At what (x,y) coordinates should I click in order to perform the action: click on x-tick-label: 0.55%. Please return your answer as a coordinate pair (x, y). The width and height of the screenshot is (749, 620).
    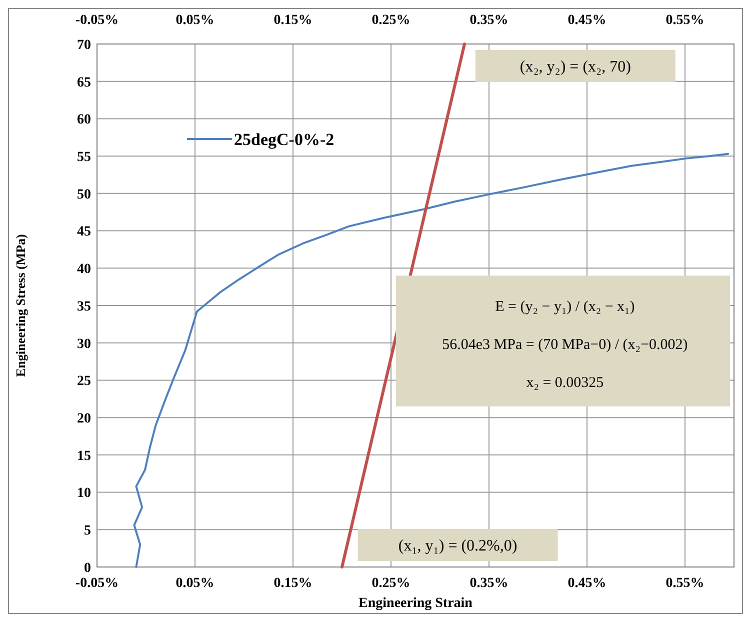
    Looking at the image, I should click on (685, 583).